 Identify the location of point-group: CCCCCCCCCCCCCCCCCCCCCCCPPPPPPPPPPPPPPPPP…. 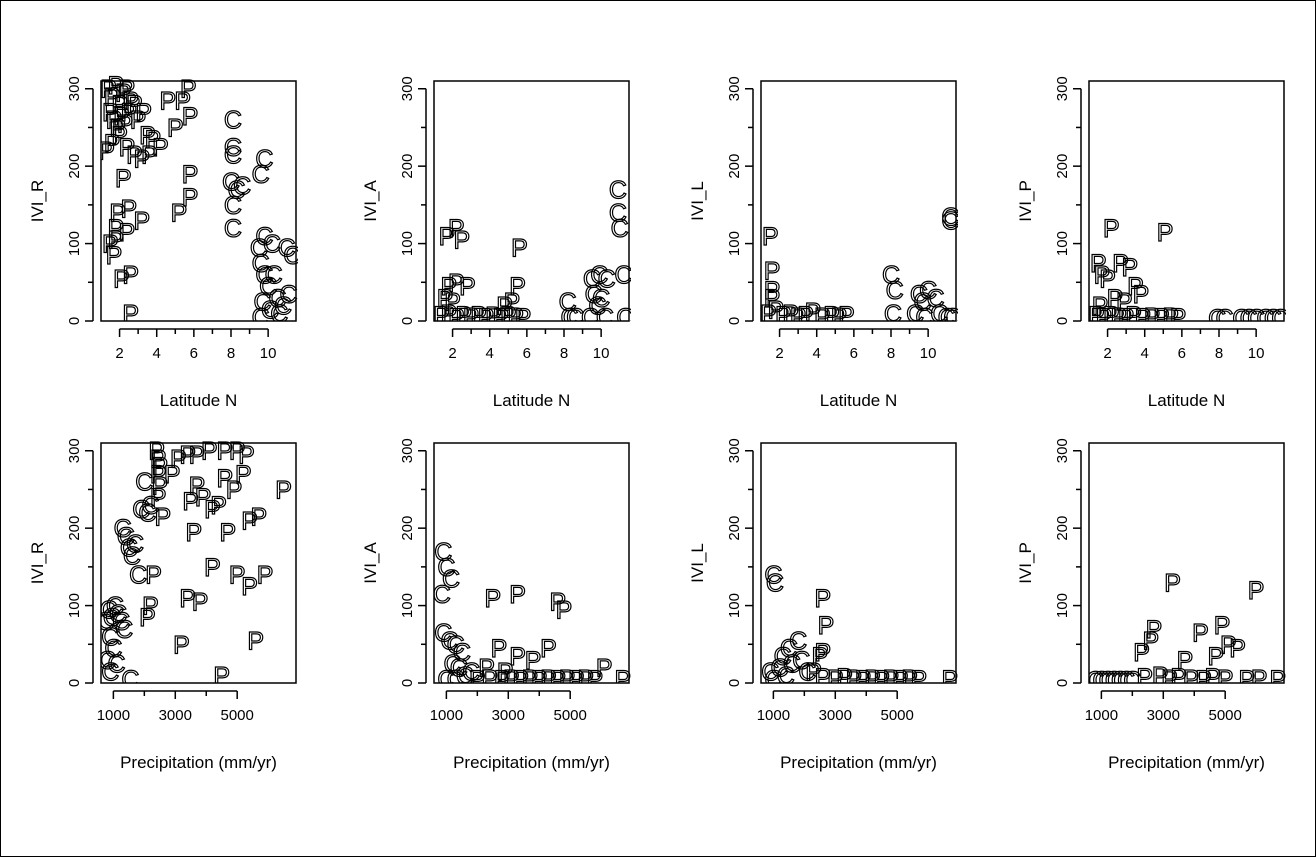
(195, 560).